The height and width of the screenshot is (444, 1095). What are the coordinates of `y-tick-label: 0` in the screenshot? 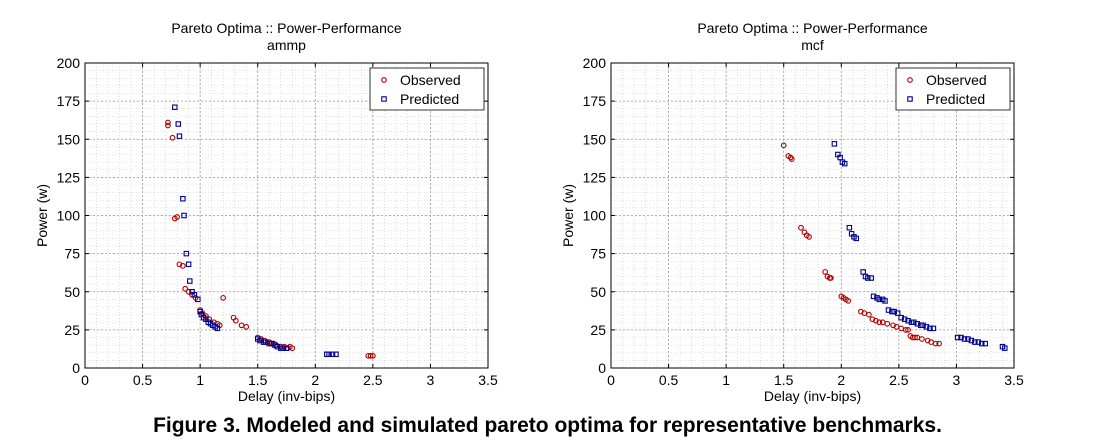 It's located at (76, 368).